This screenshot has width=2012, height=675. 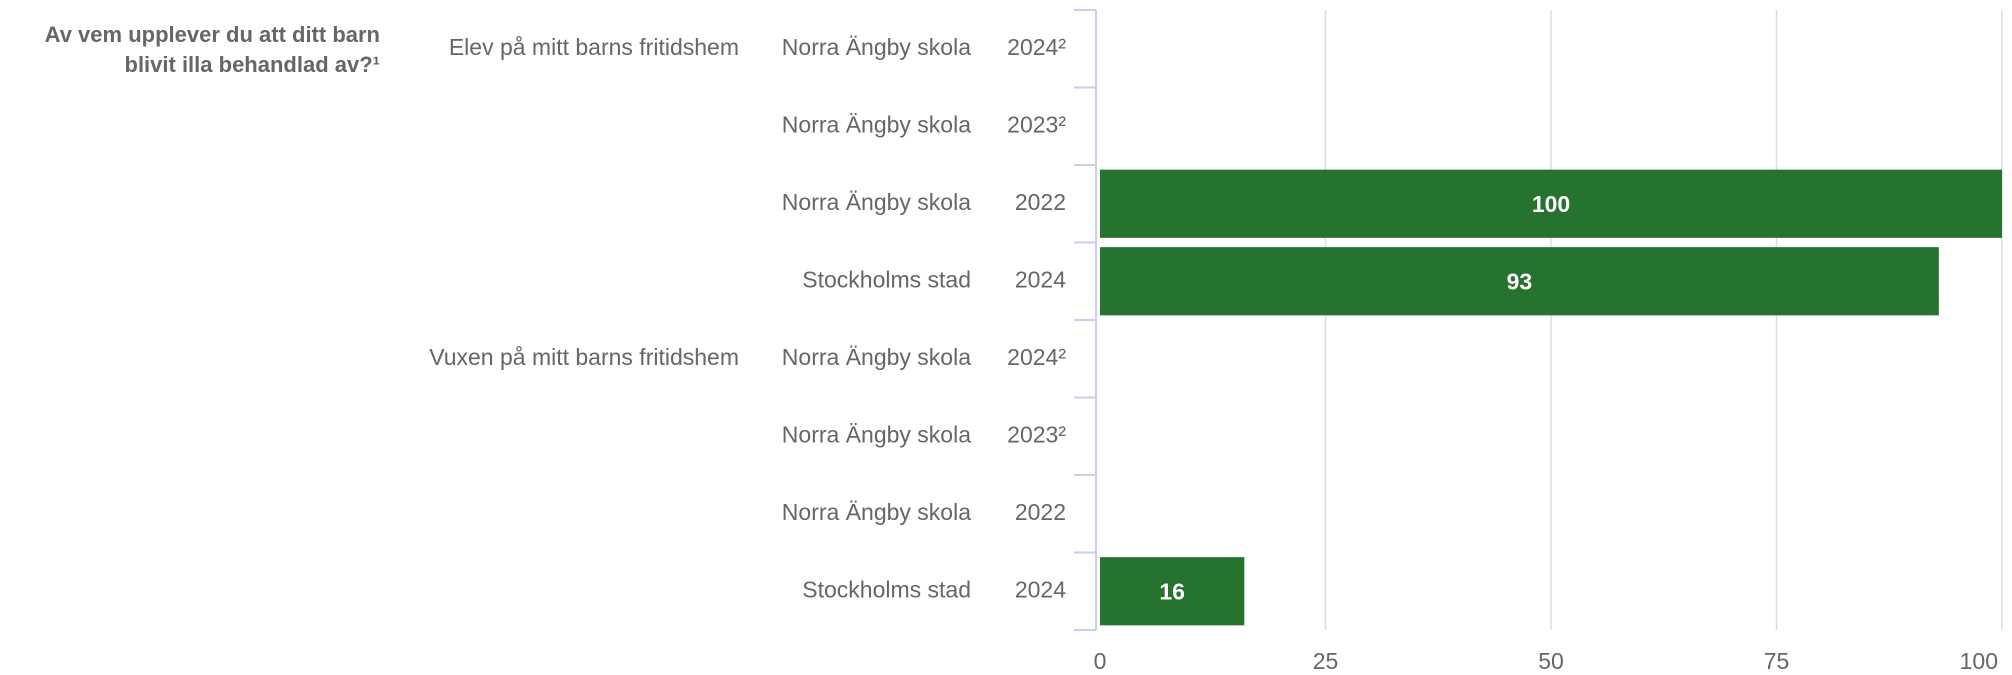 I want to click on data-label: 93, so click(x=1520, y=281).